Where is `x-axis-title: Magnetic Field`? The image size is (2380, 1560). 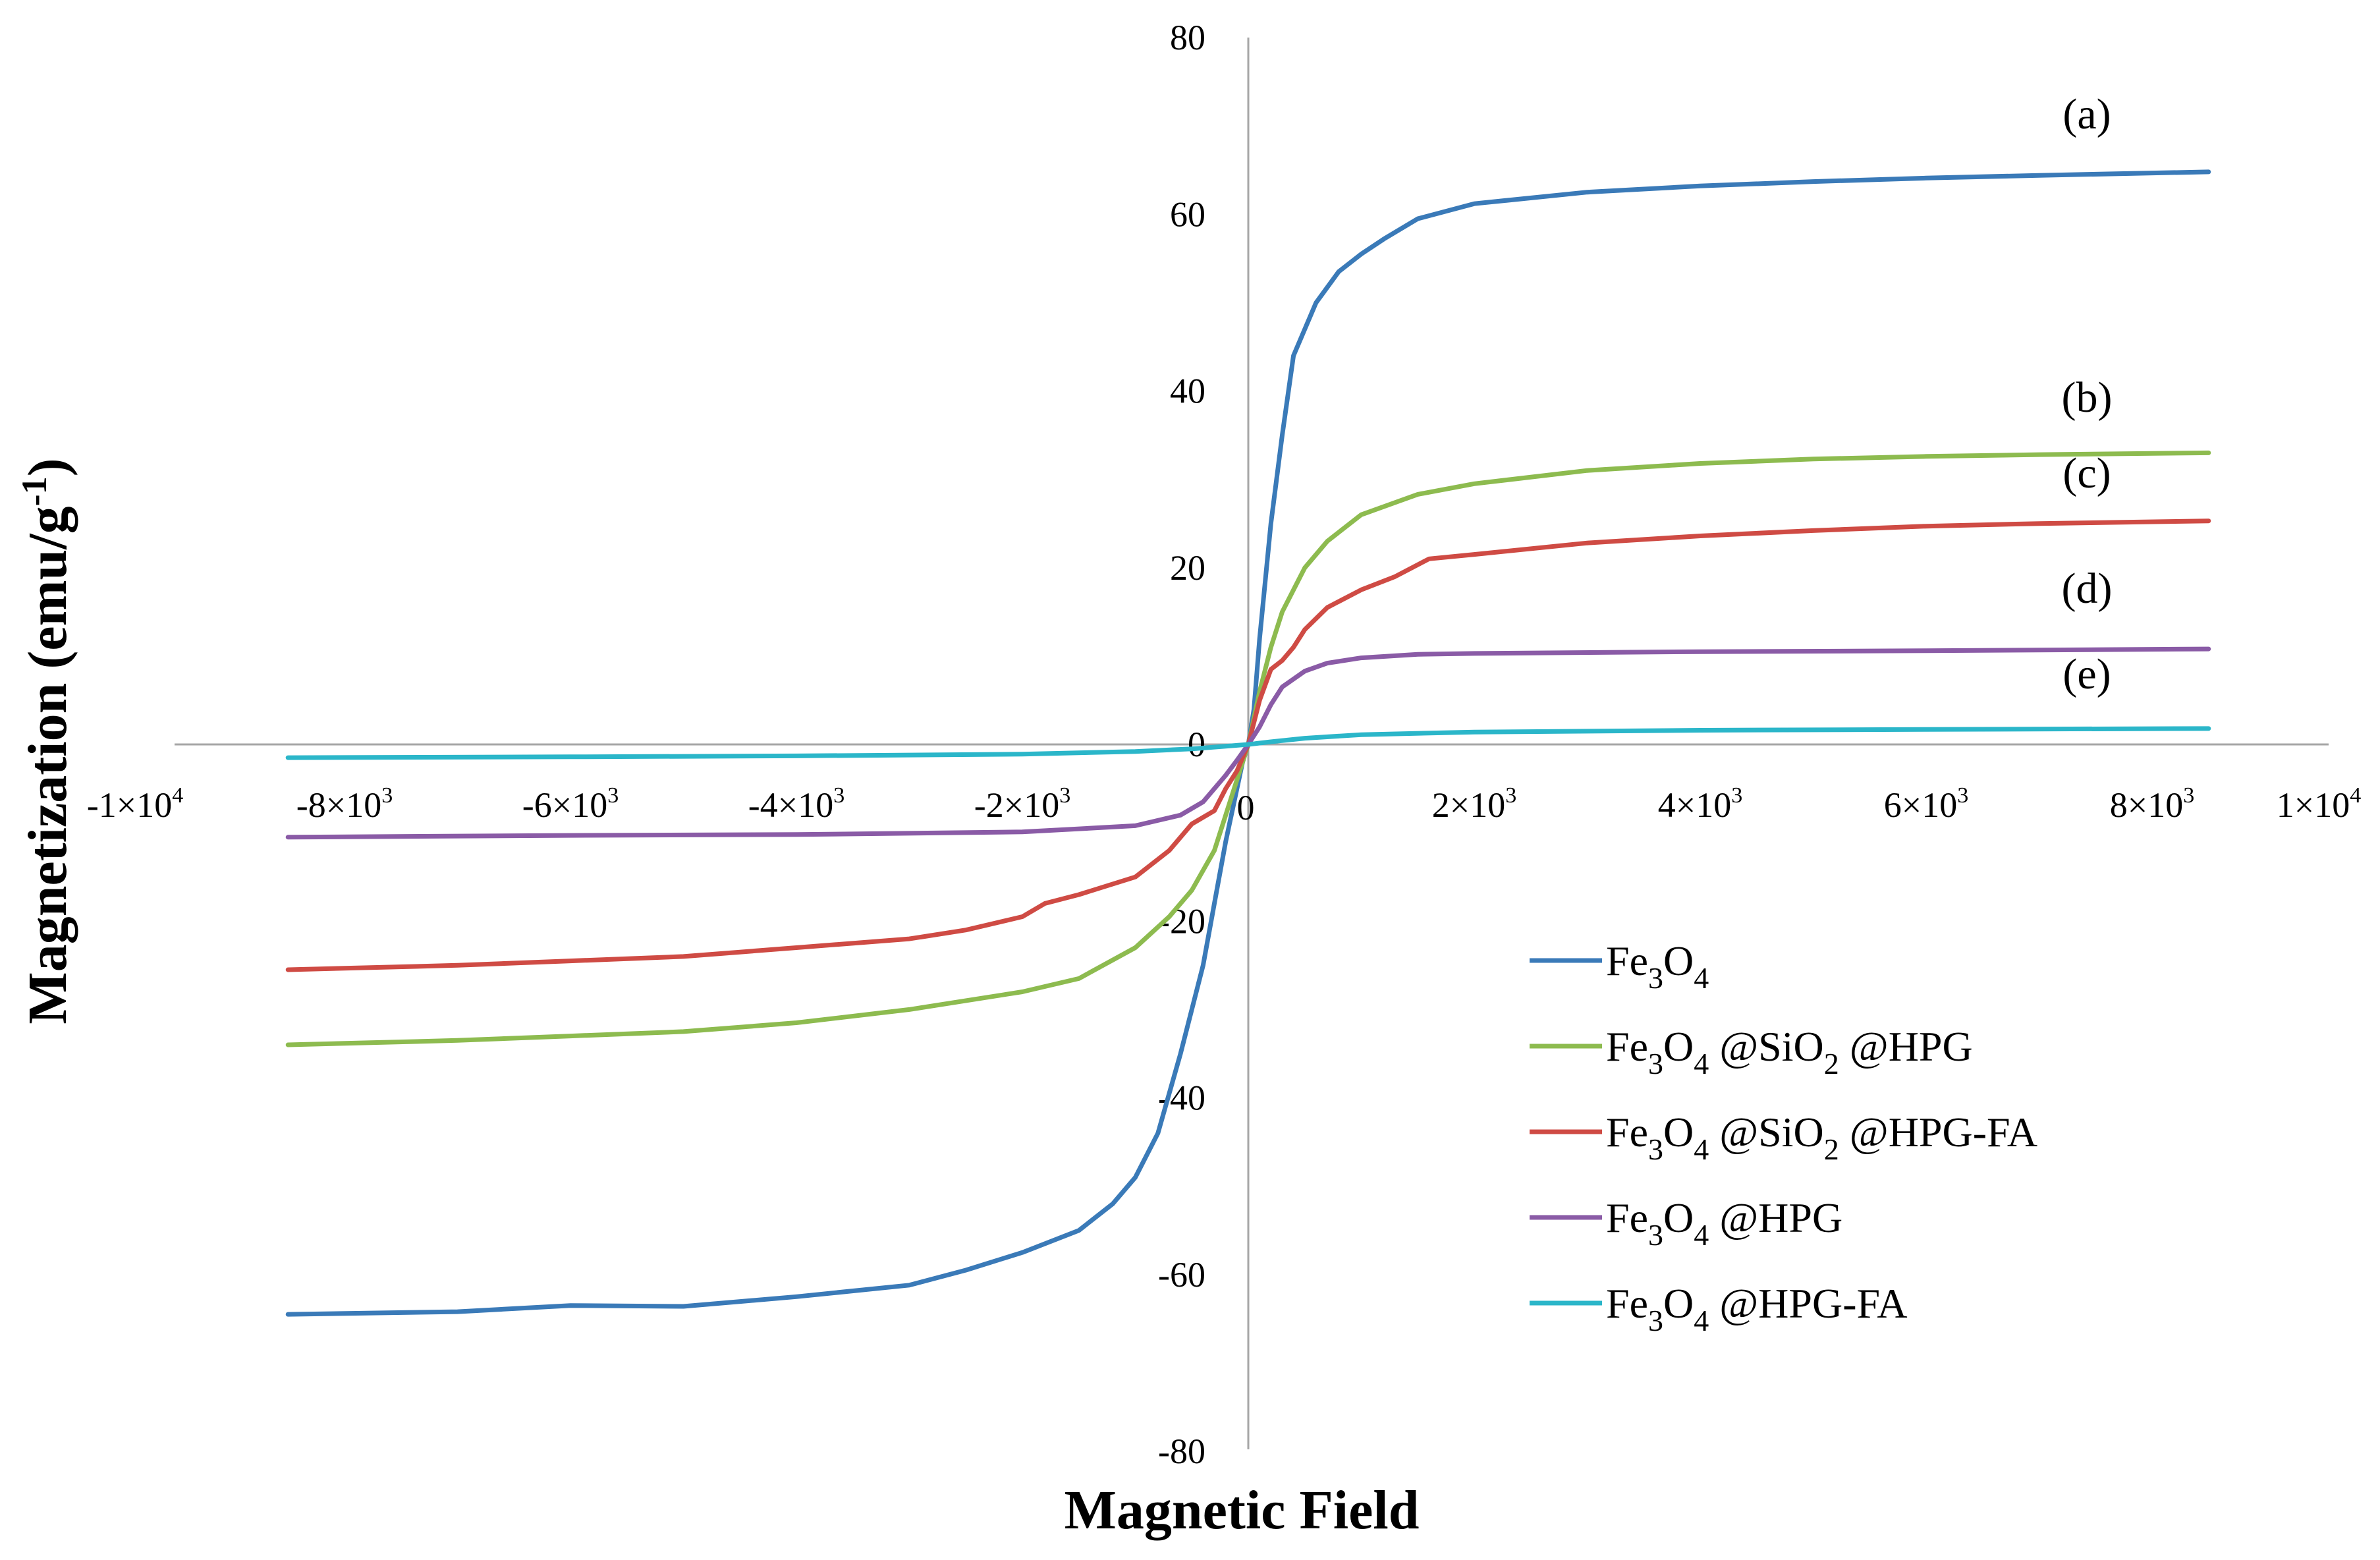
x-axis-title: Magnetic Field is located at coordinates (1242, 1510).